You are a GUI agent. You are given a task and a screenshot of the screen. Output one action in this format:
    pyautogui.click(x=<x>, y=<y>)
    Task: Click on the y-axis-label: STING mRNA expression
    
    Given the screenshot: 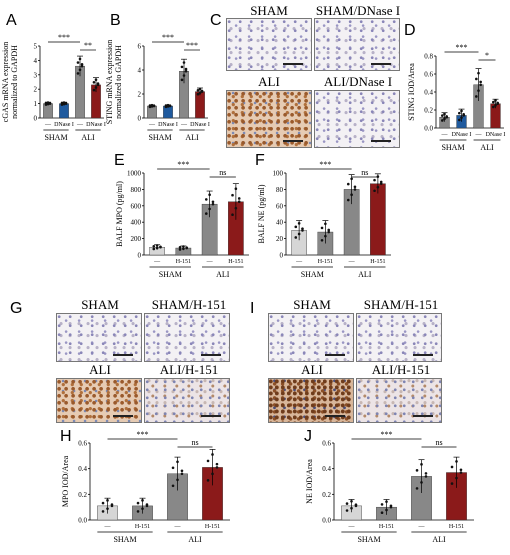 What is the action you would take?
    pyautogui.click(x=109, y=82)
    